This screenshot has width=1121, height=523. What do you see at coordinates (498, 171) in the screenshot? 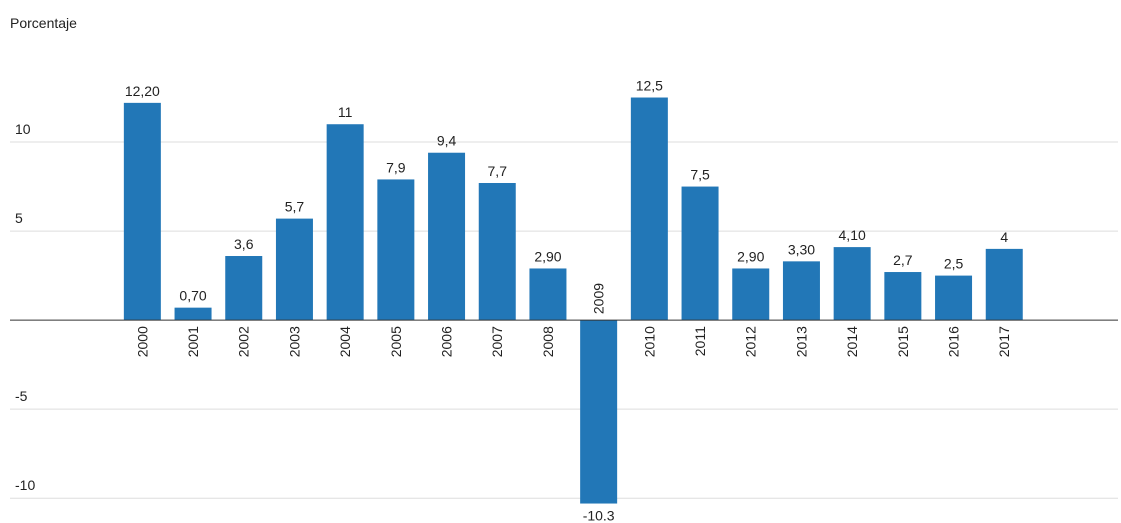
I see `data-label: 7,7` at bounding box center [498, 171].